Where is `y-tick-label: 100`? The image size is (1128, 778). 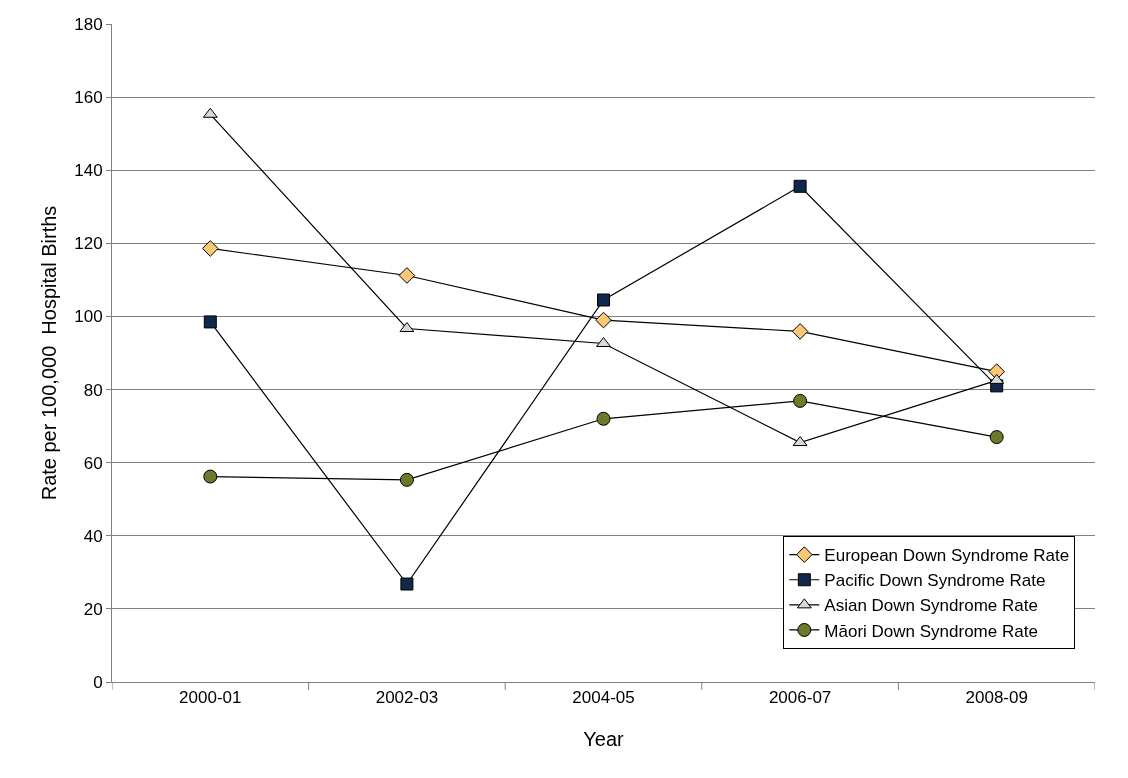
y-tick-label: 100 is located at coordinates (88, 317).